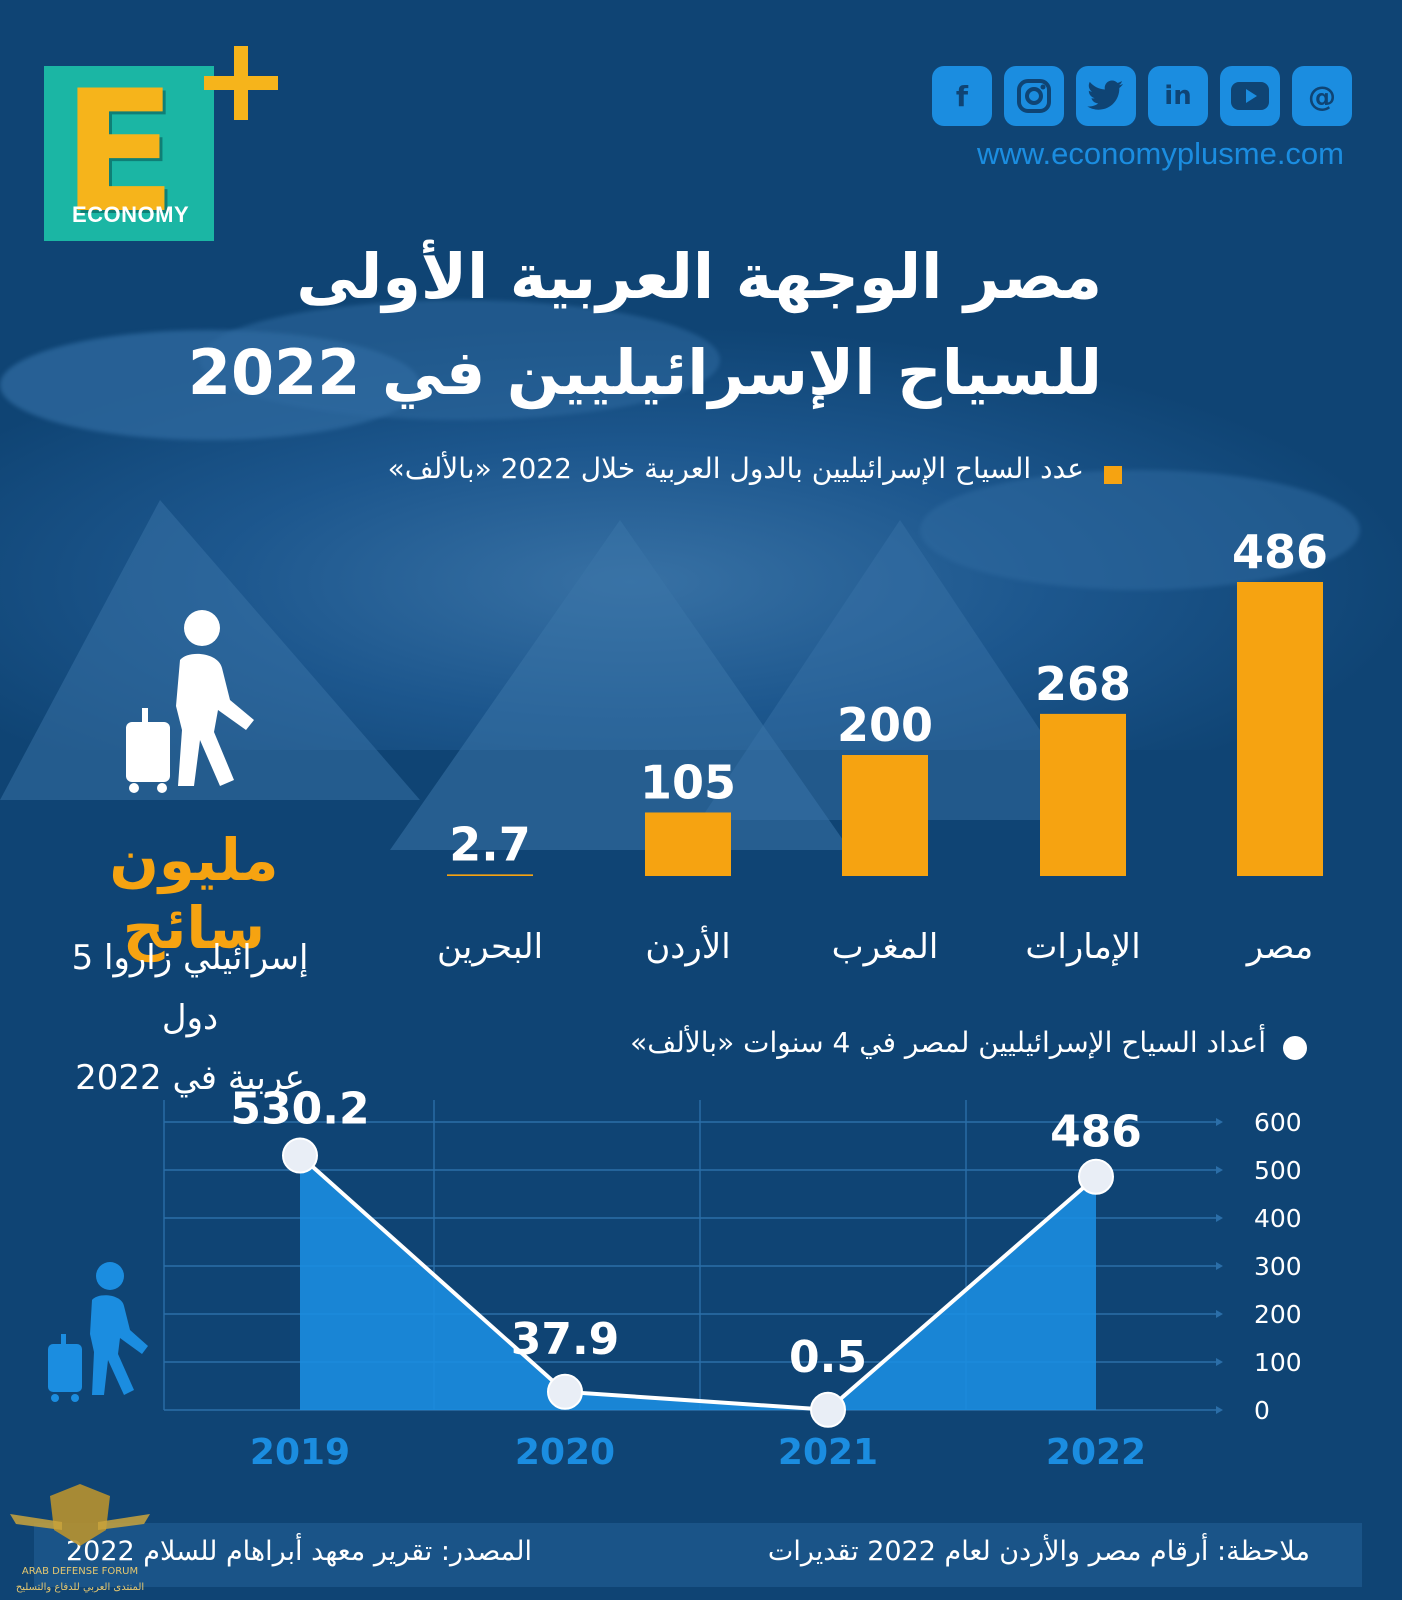  Describe the element at coordinates (1322, 96) in the screenshot. I see `threads-icon: @` at that location.